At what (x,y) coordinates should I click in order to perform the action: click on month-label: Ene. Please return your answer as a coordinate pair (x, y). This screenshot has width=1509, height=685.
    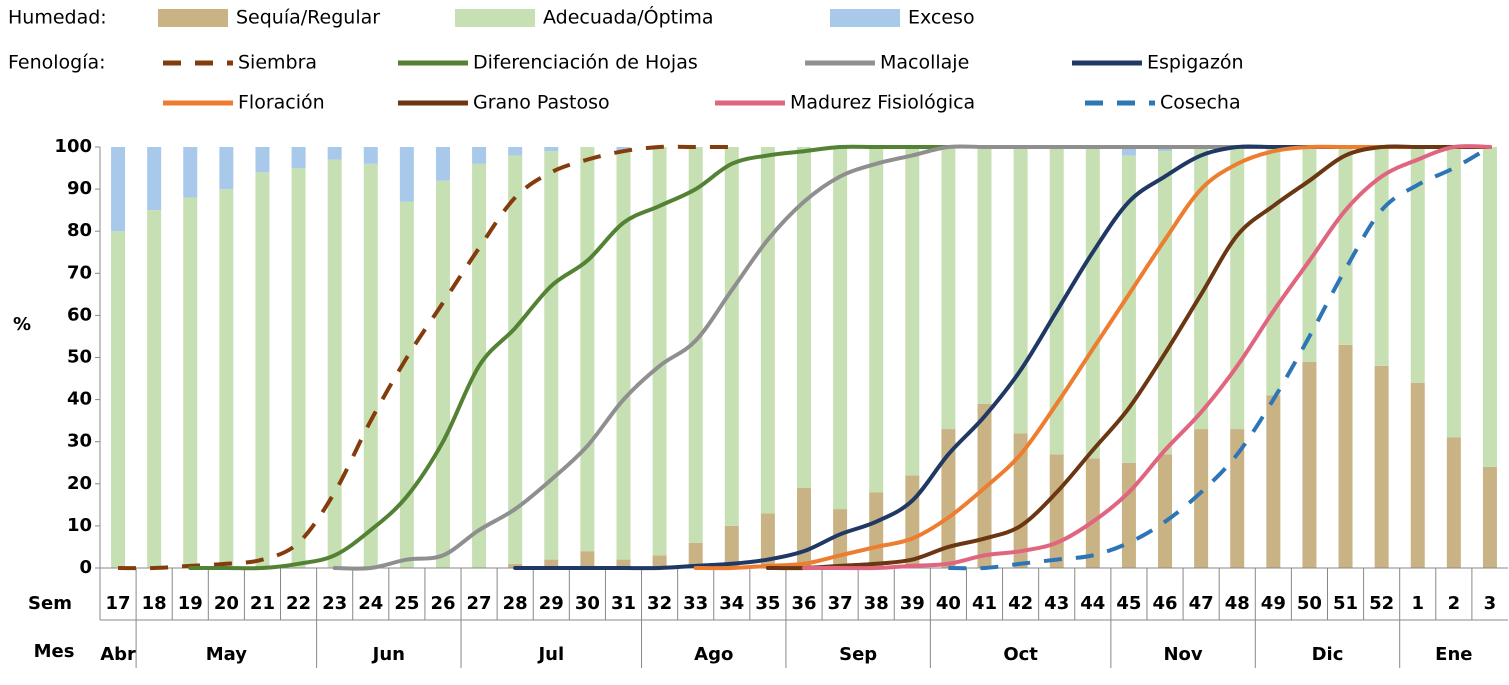
    Looking at the image, I should click on (1453, 654).